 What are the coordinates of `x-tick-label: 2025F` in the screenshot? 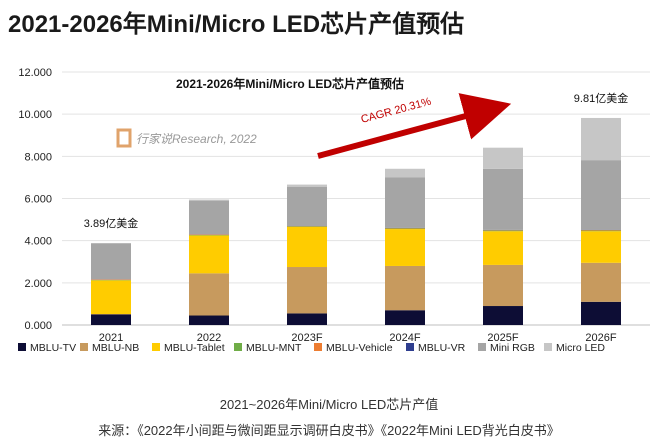 It's located at (502, 338).